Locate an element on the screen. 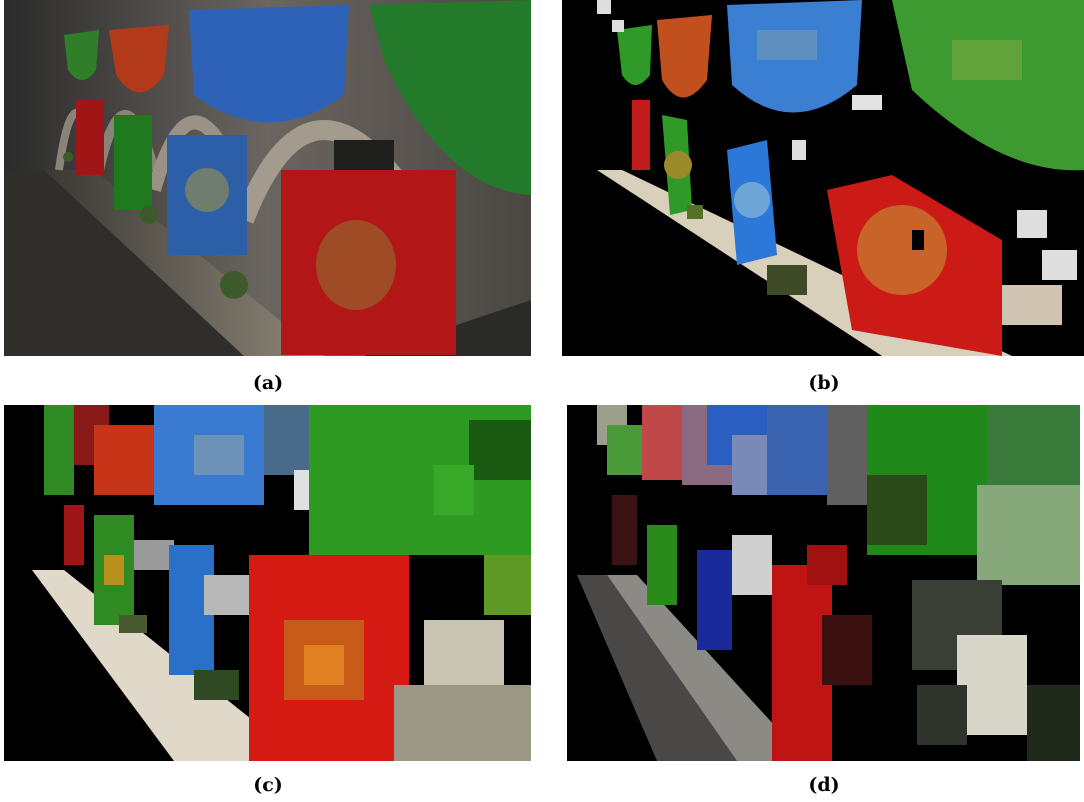 The height and width of the screenshot is (802, 1084). caption-a: (a) is located at coordinates (268, 383).